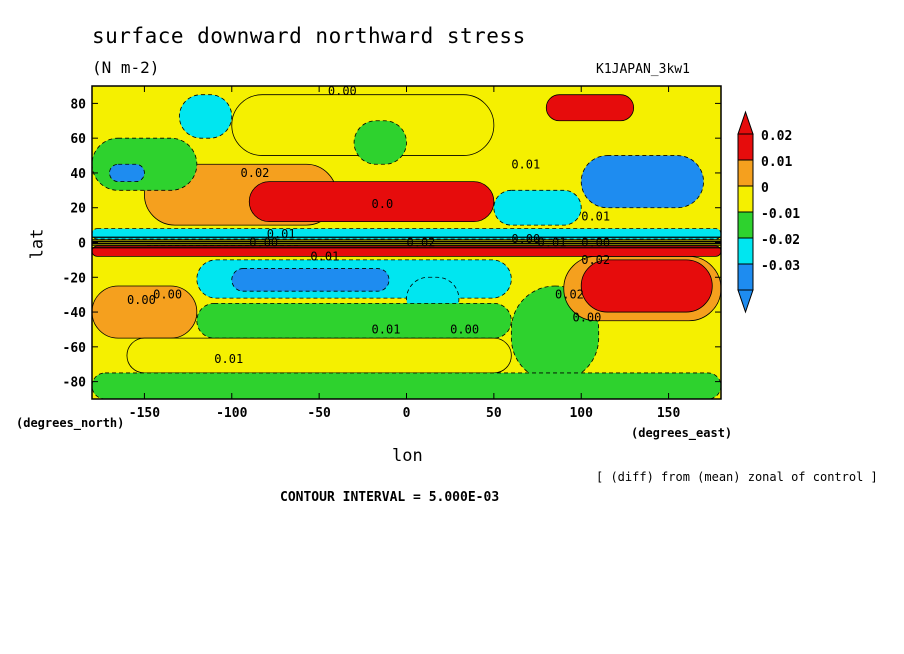 This screenshot has height=654, width=904. What do you see at coordinates (75, 278) in the screenshot?
I see `y-tick-label: -20` at bounding box center [75, 278].